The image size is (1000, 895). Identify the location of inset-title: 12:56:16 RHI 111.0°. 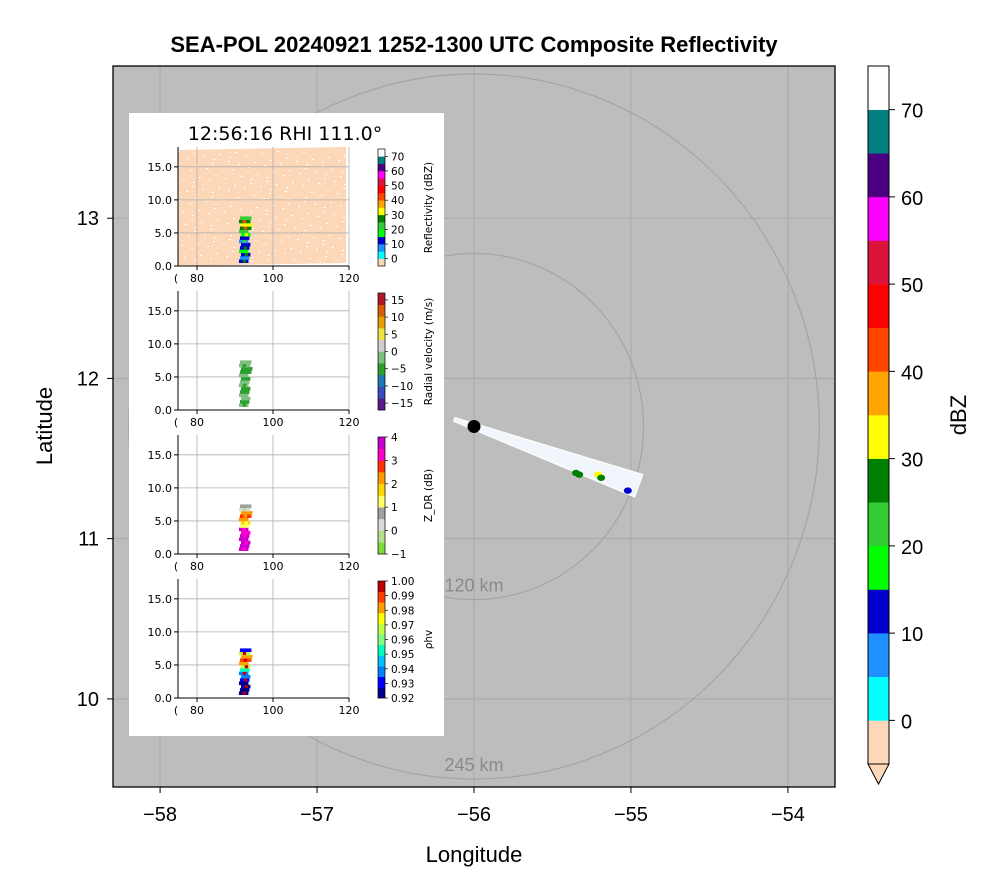
(285, 134).